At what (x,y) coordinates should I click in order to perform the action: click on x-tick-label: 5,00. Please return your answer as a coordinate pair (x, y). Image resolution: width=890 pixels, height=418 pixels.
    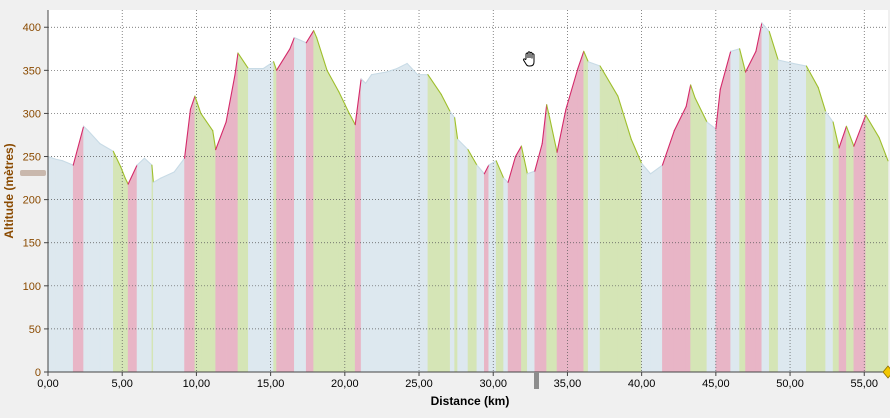
    Looking at the image, I should click on (121, 384).